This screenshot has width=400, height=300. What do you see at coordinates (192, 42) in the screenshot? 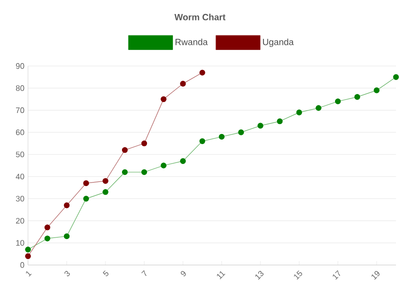
I see `legend-label: Rwanda` at bounding box center [192, 42].